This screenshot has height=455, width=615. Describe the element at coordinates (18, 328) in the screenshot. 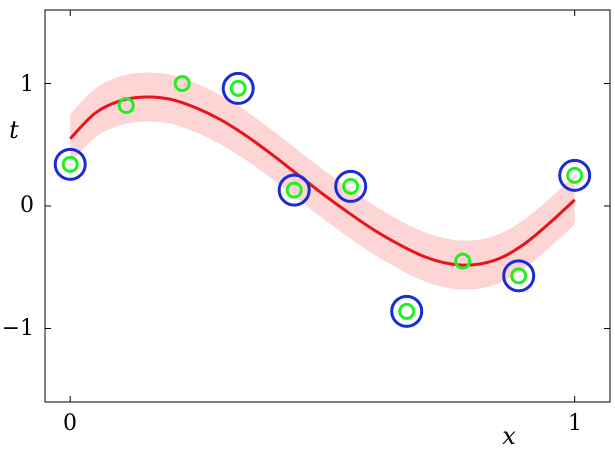

I see `y-tick-label-neg1: −1` at that location.